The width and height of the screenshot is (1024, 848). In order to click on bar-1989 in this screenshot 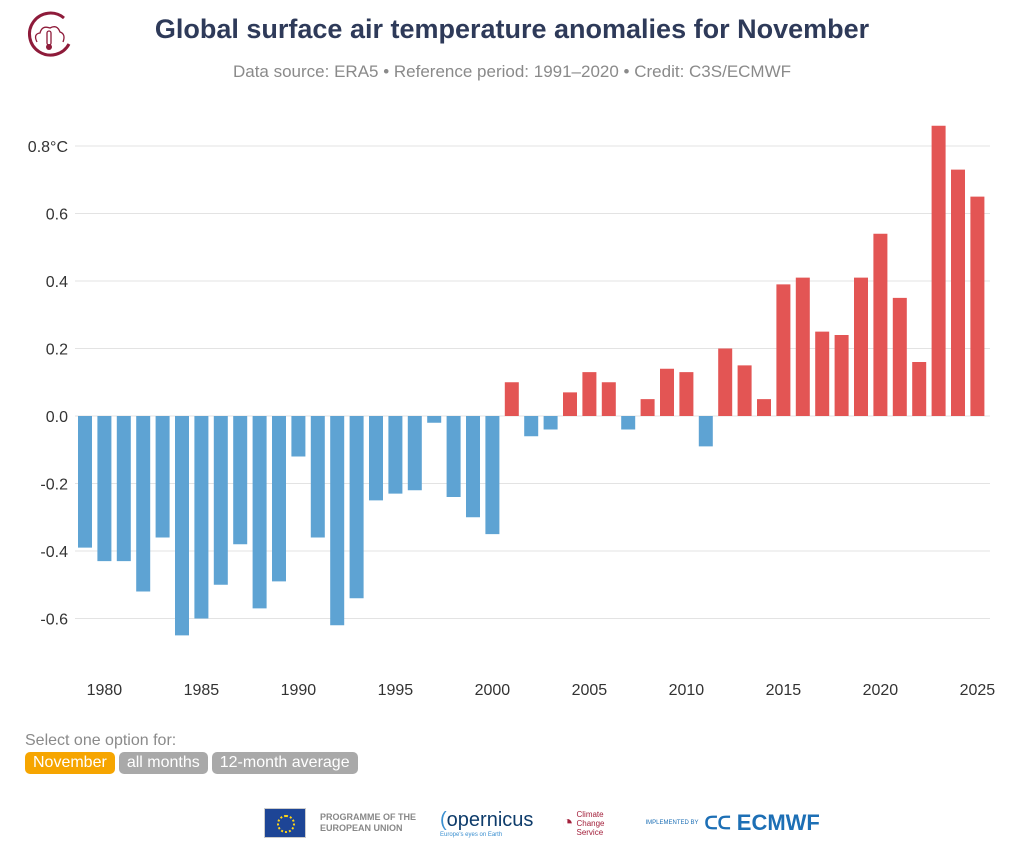, I will do `click(279, 499)`.